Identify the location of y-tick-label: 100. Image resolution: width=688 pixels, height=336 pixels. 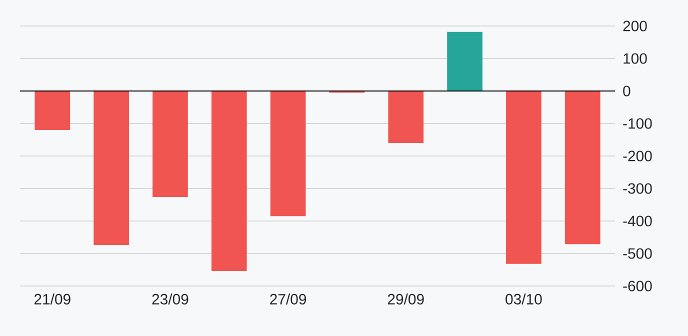
(635, 58).